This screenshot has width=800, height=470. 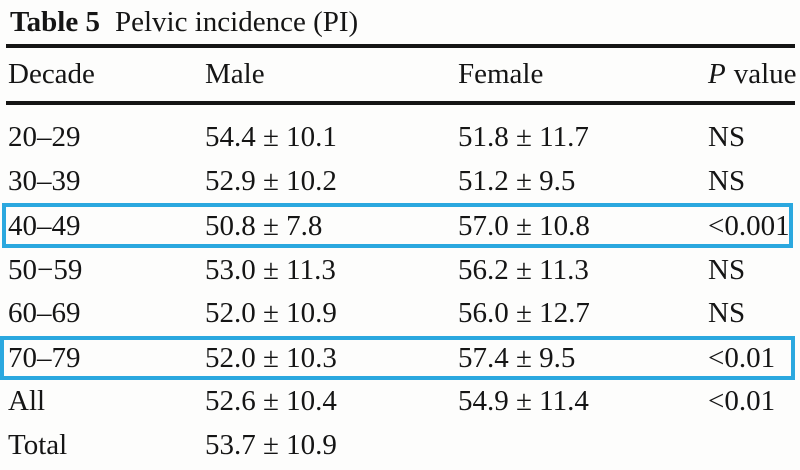 I want to click on table-caption: Table 5 Pelvic incidence (PI), so click(x=184, y=22).